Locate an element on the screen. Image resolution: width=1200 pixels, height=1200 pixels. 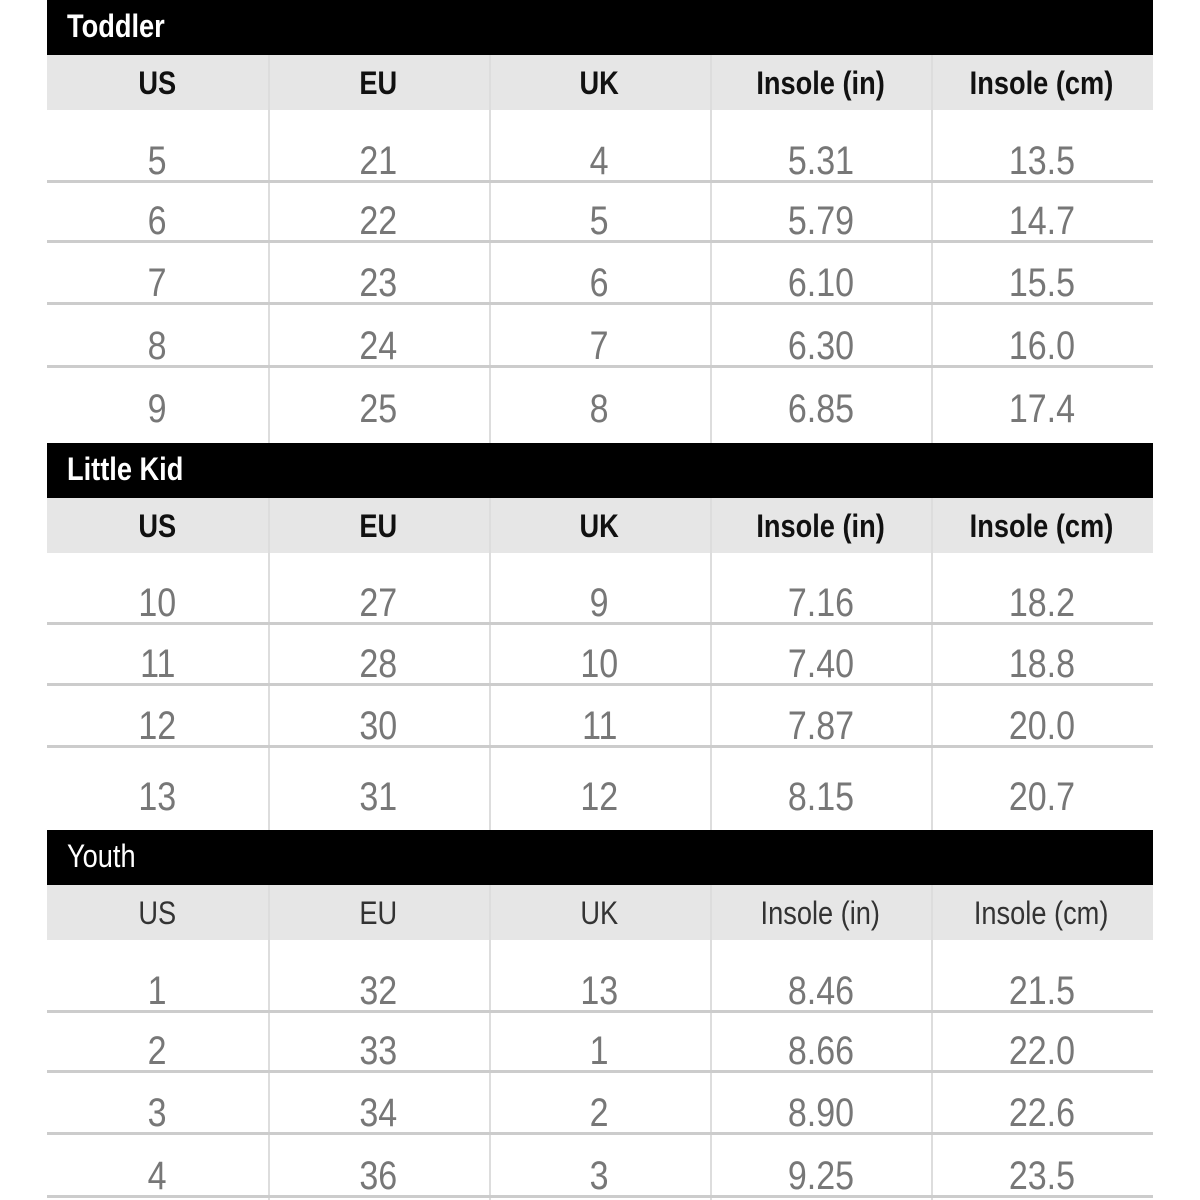
table-cell: 32 is located at coordinates (378, 991).